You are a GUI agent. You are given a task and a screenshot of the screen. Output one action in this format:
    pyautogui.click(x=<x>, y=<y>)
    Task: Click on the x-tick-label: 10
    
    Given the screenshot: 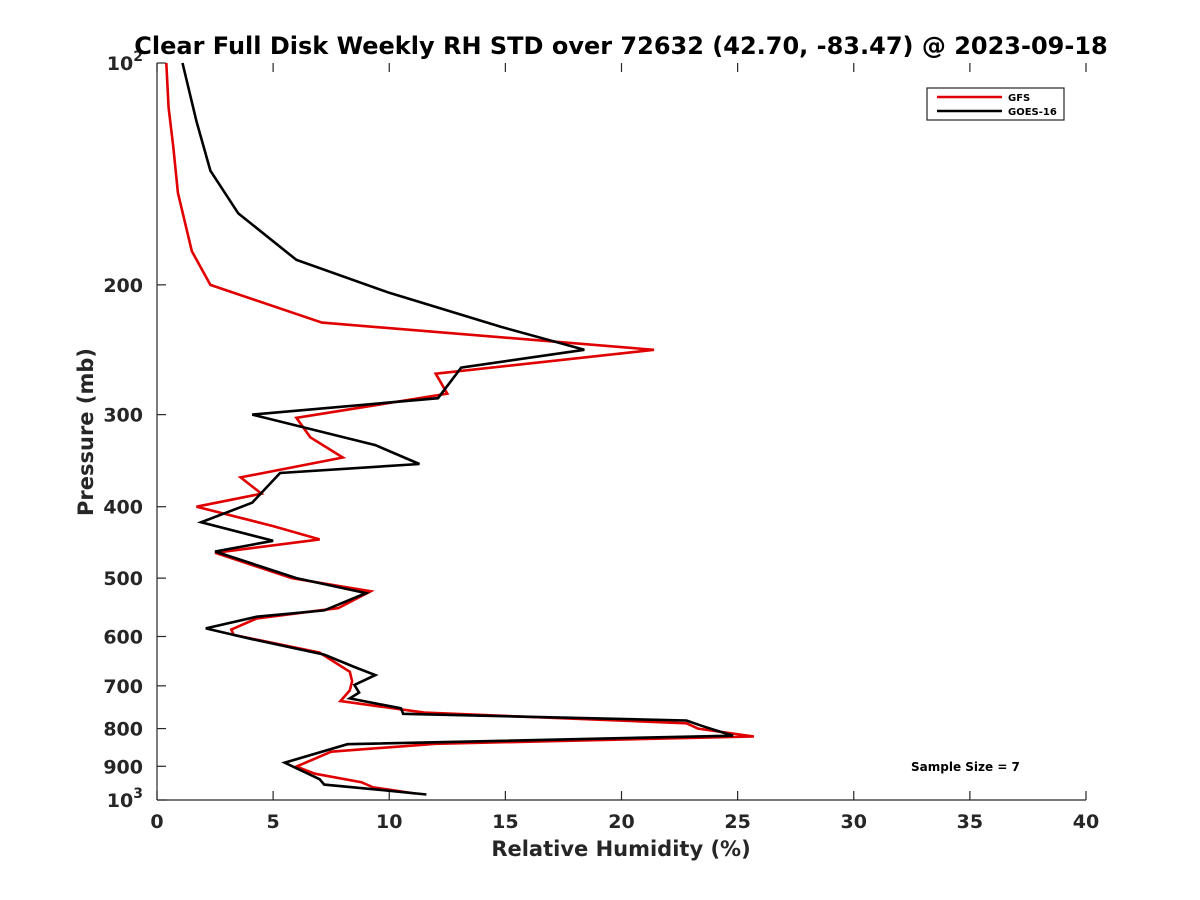 What is the action you would take?
    pyautogui.click(x=389, y=822)
    